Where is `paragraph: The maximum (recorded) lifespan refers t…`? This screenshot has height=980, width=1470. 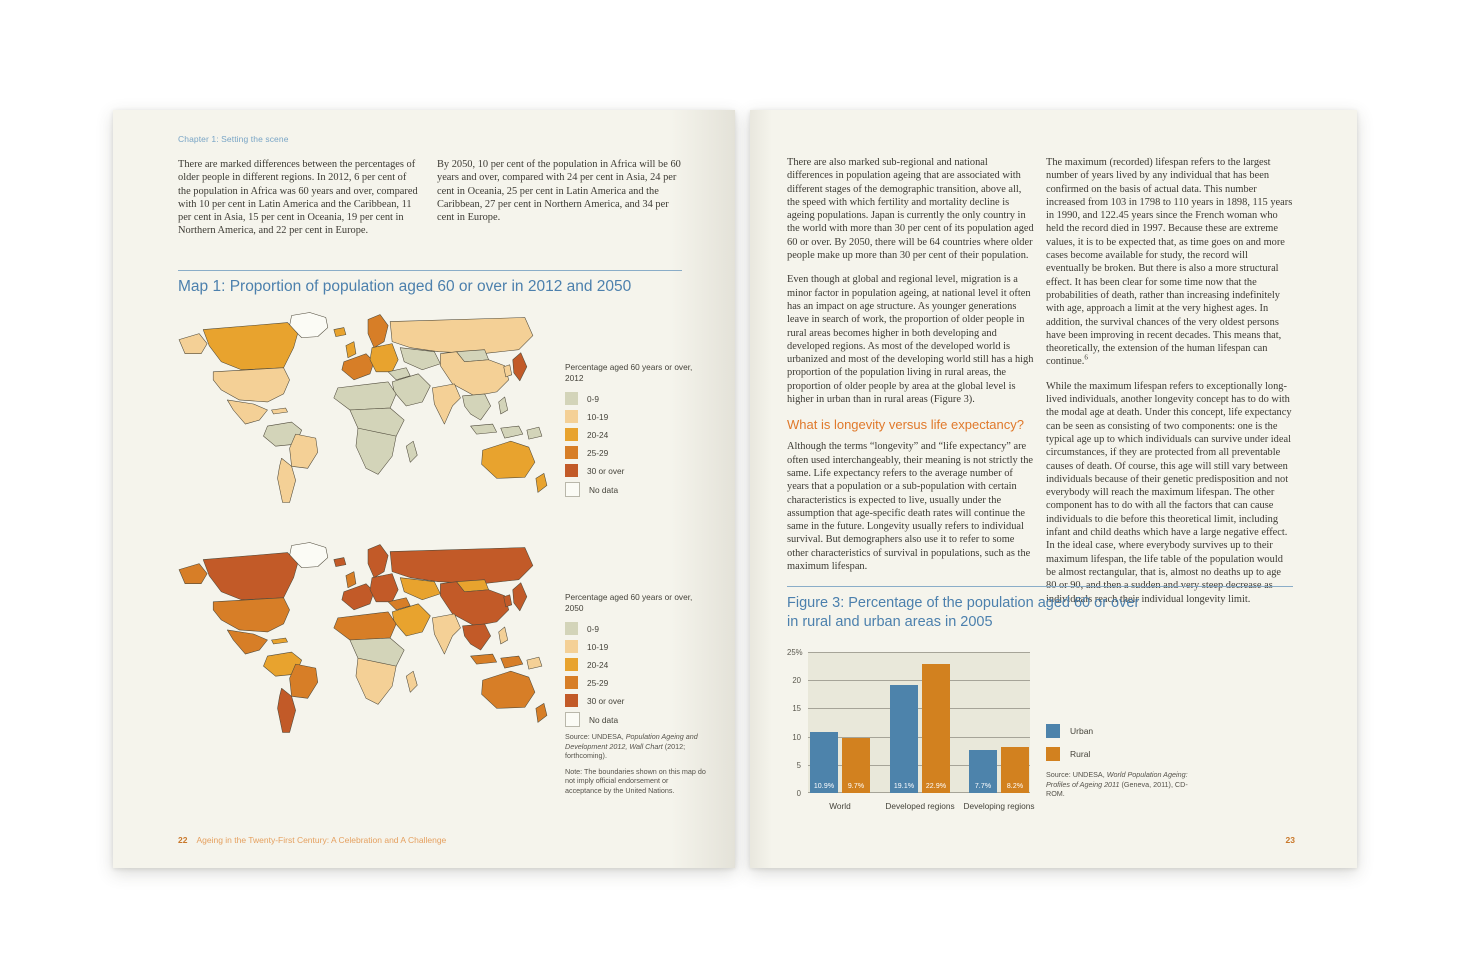 paragraph: The maximum (recorded) lifespan refers t… is located at coordinates (1169, 262).